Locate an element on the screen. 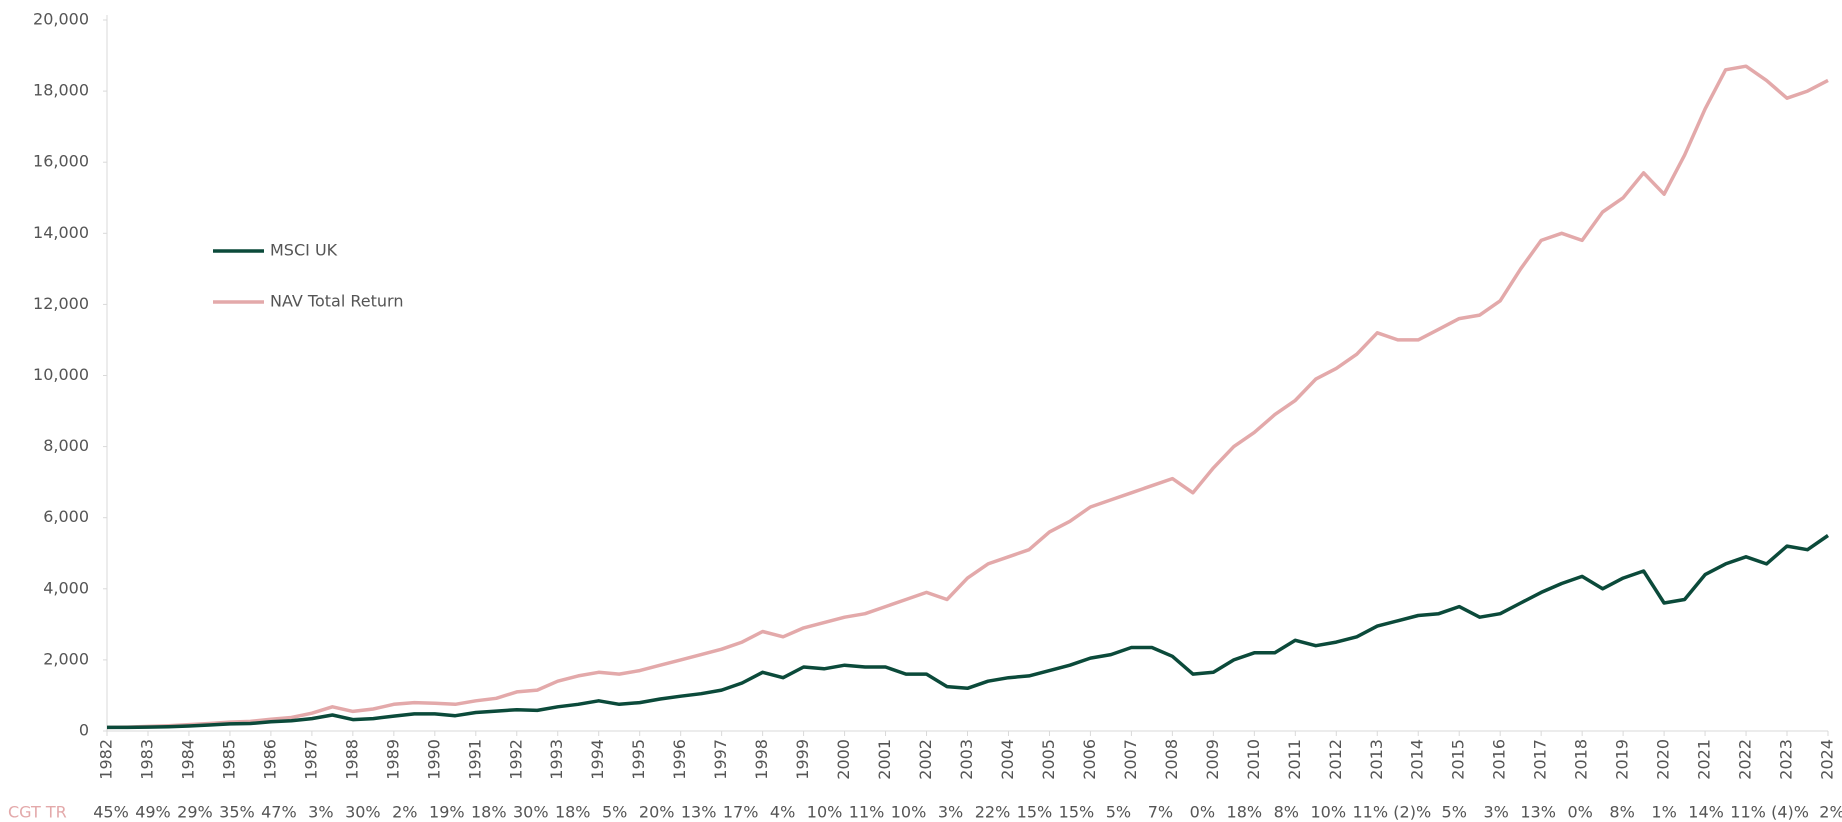 The image size is (1842, 822). returns-row-label: CGT TR is located at coordinates (37, 812).